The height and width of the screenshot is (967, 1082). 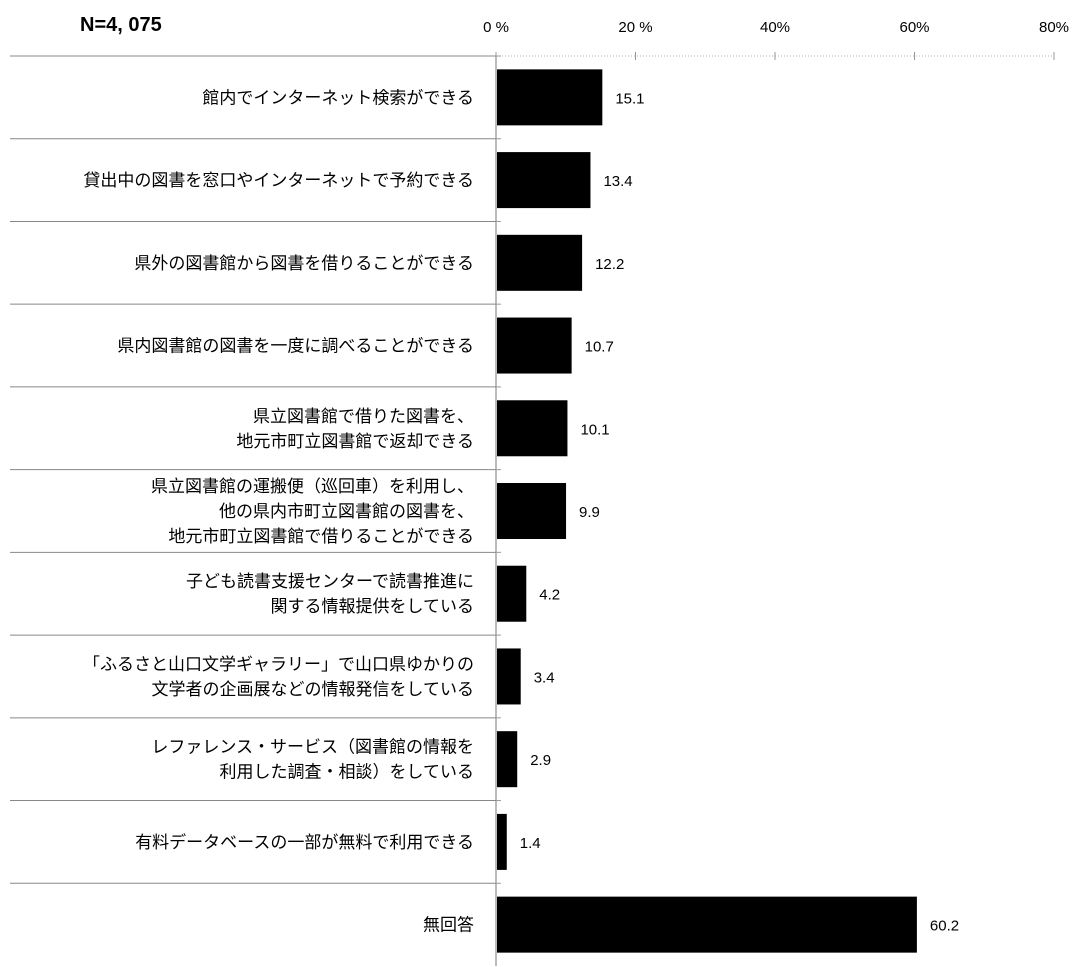 I want to click on category-label: 地元市町立図書館で借りることができる, so click(x=321, y=537).